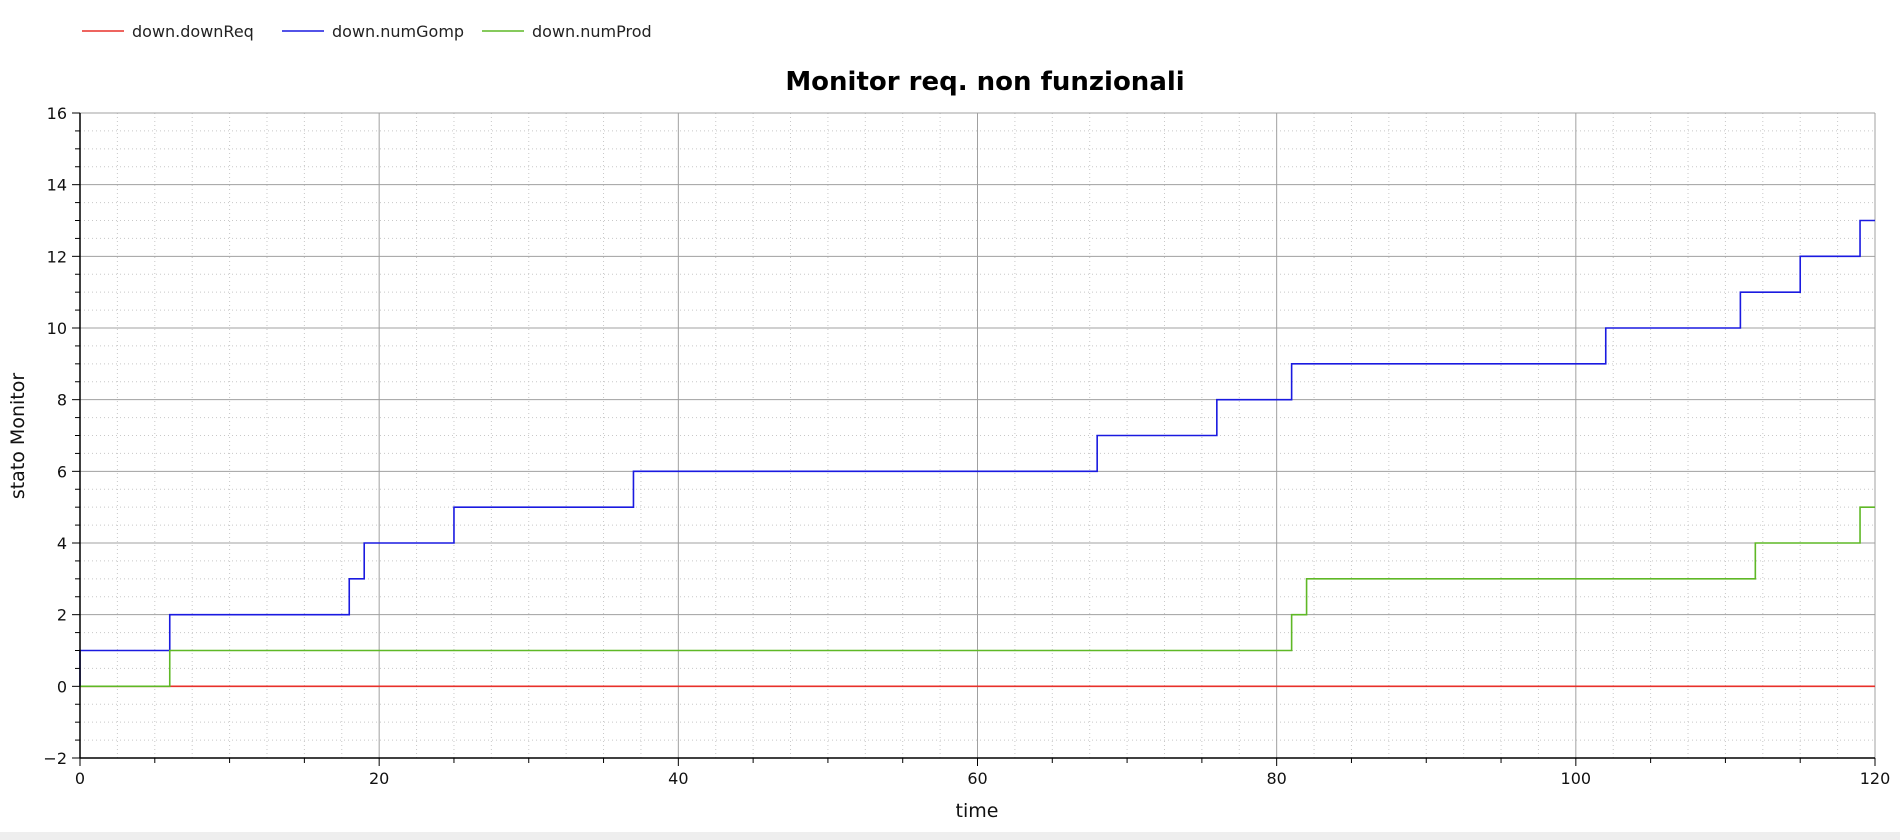 Image resolution: width=1900 pixels, height=840 pixels. What do you see at coordinates (1576, 778) in the screenshot?
I see `x-tick-label: 100` at bounding box center [1576, 778].